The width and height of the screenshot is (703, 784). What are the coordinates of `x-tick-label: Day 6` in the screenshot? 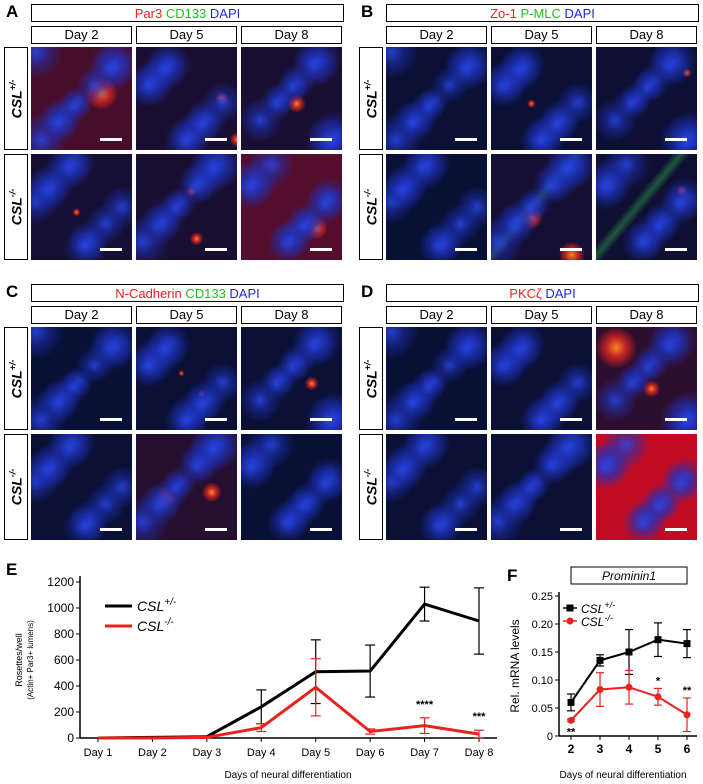 It's located at (370, 753).